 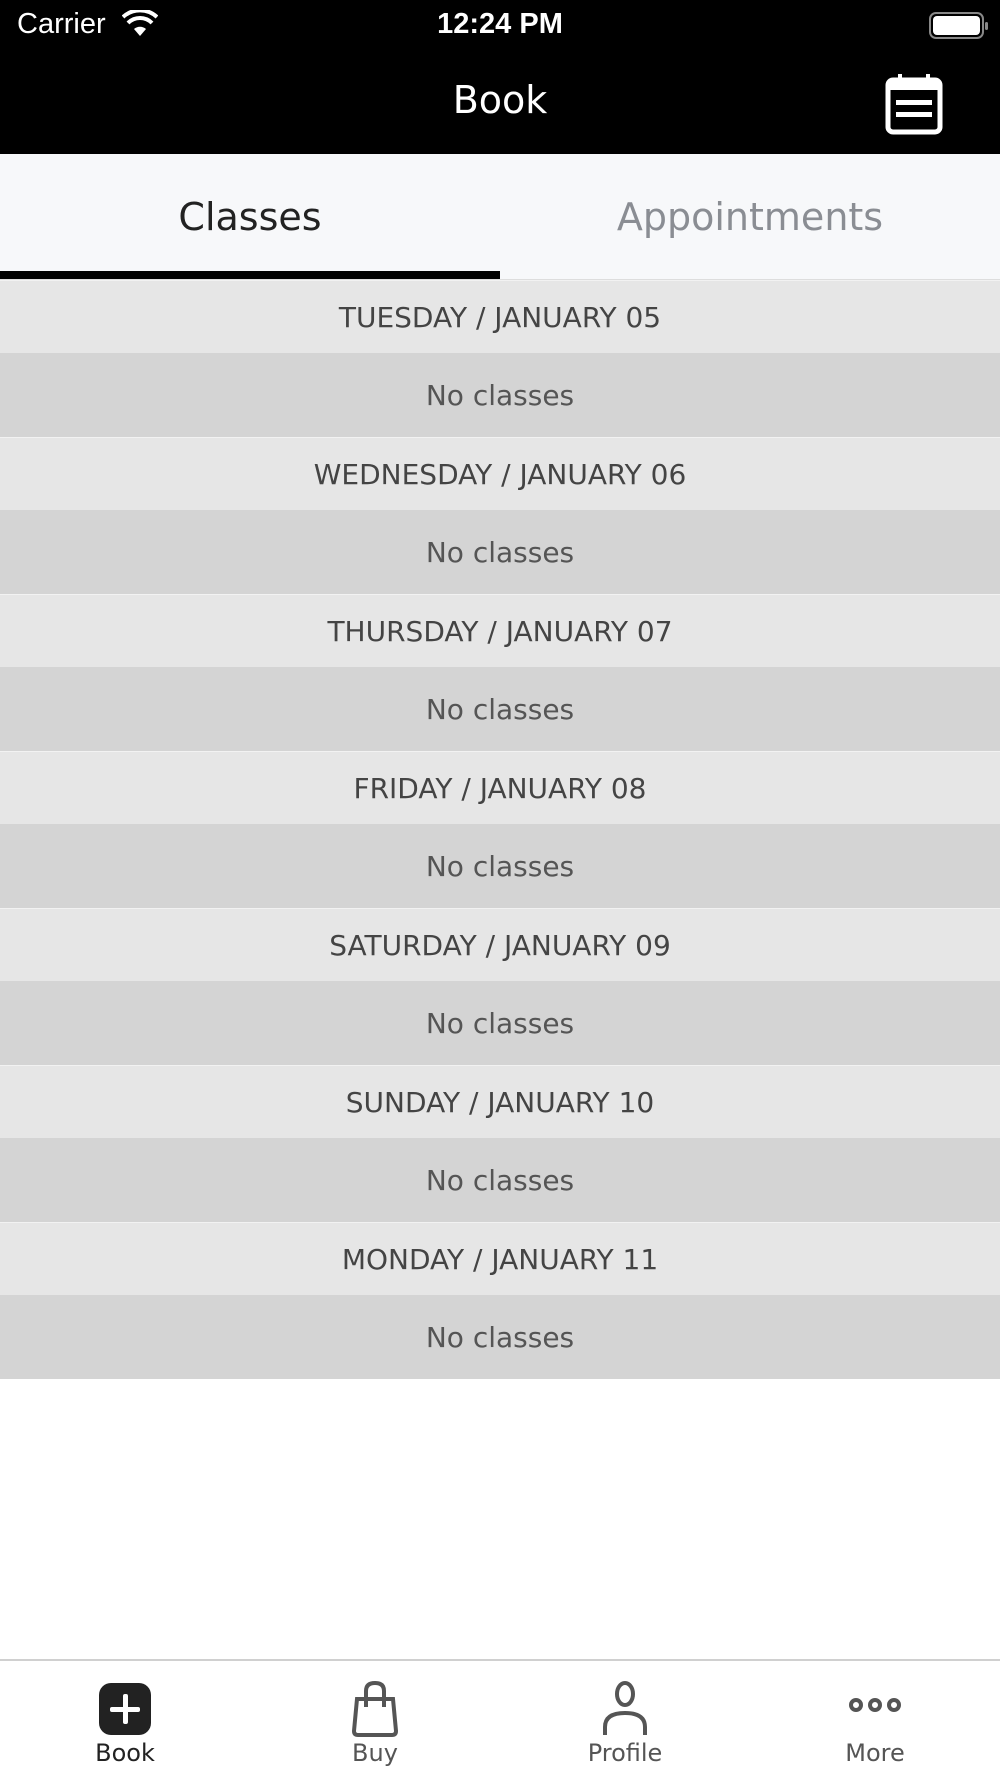 I want to click on tabbar-item-more: More, so click(x=875, y=1719).